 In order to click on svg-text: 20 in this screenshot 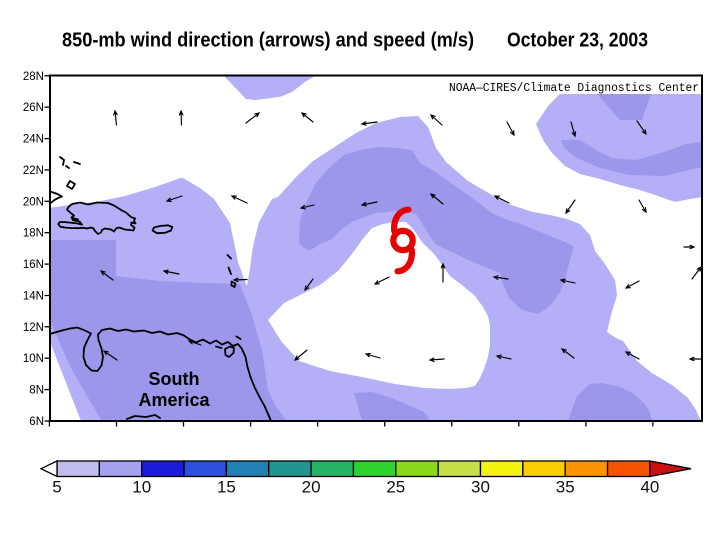, I will do `click(311, 487)`.